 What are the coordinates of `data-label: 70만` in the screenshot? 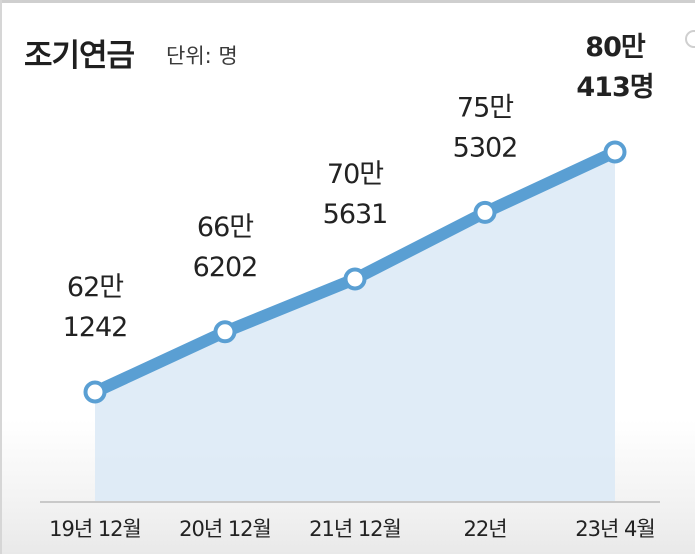 It's located at (355, 174).